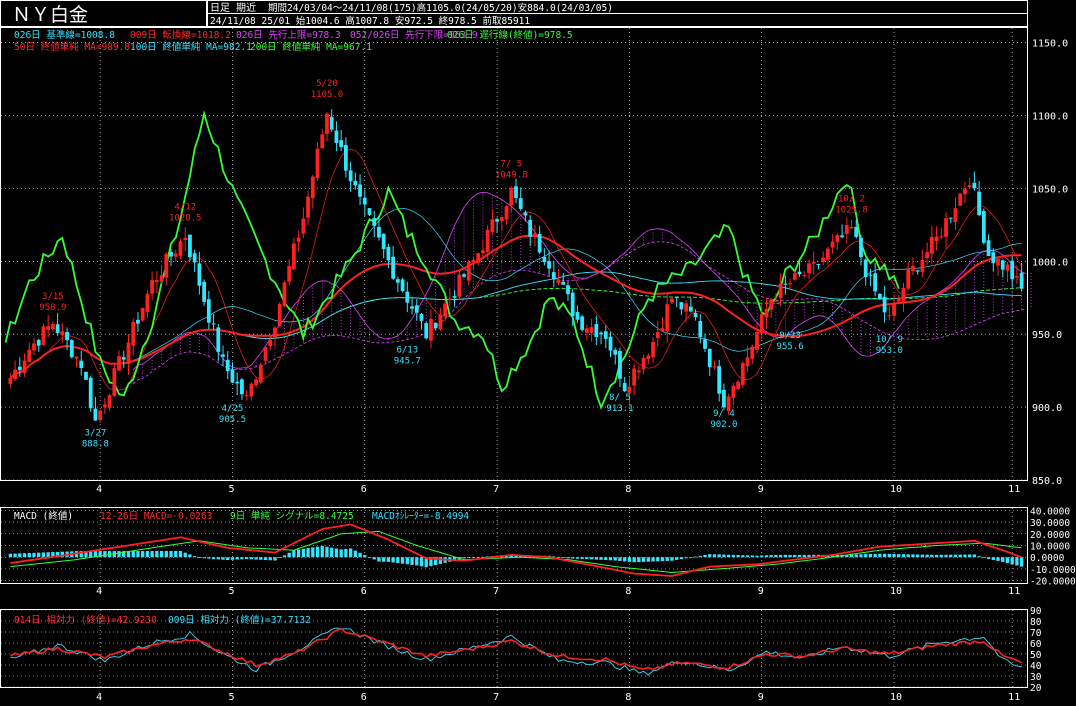 This screenshot has width=1076, height=706. Describe the element at coordinates (231, 697) in the screenshot. I see `month-label: 5` at that location.